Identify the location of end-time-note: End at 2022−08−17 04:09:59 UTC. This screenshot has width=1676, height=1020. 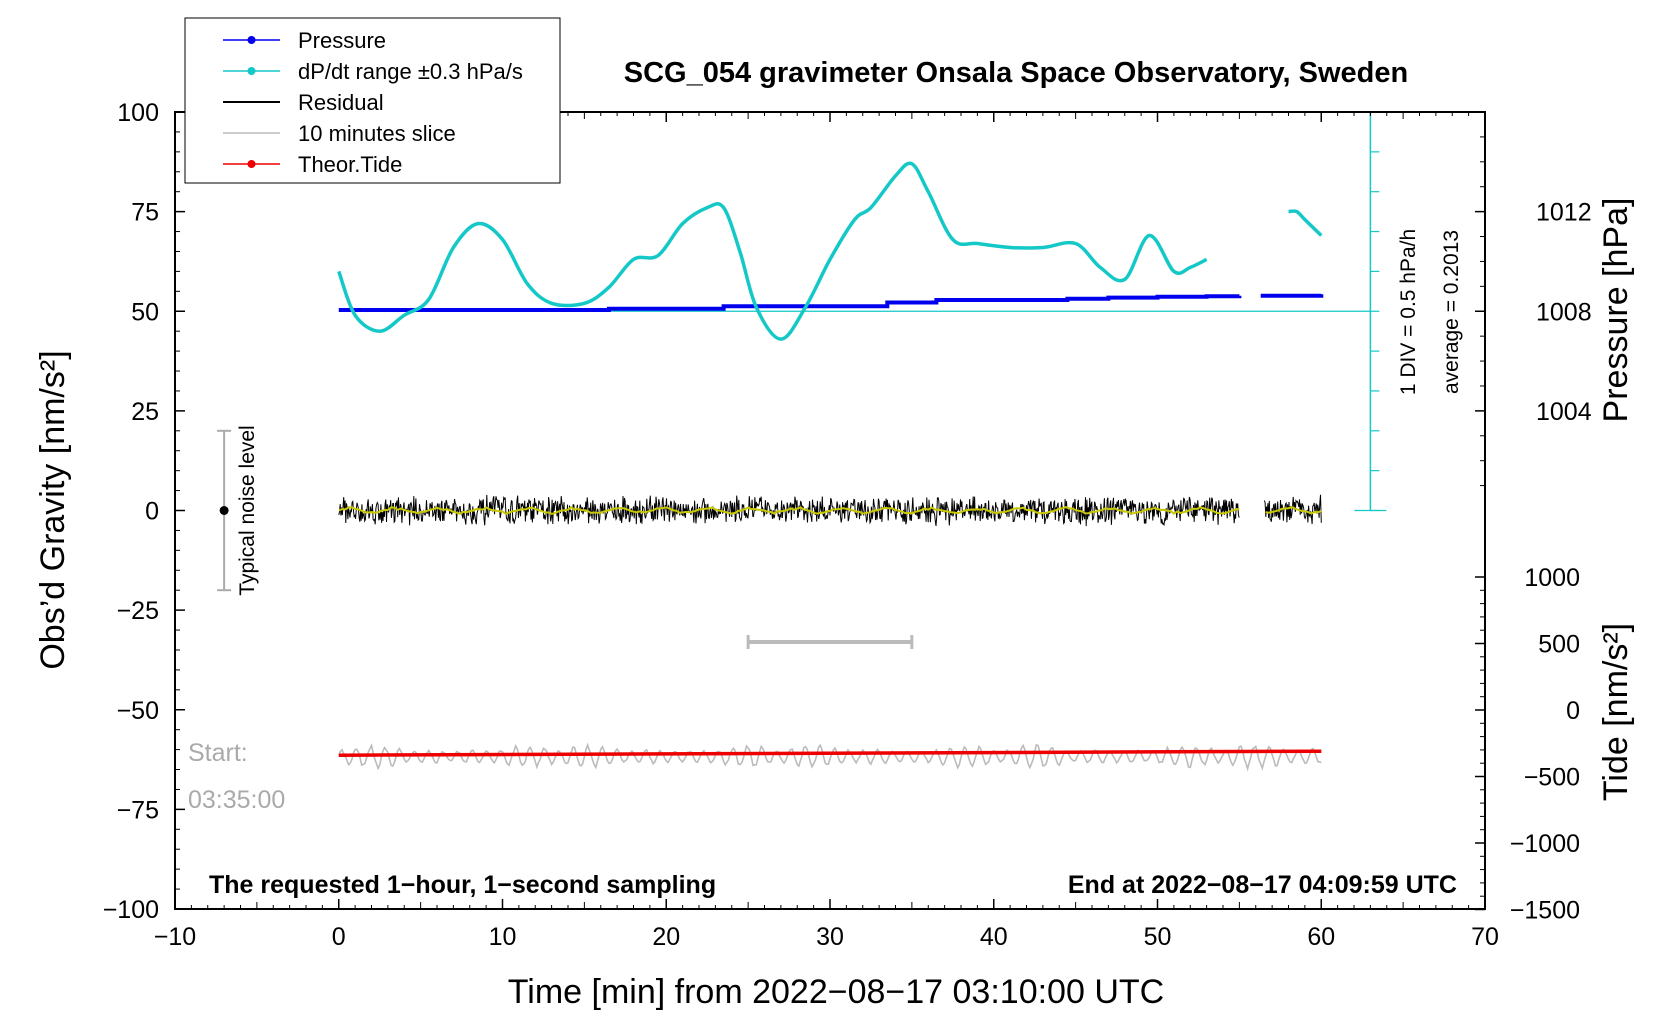
(1262, 885).